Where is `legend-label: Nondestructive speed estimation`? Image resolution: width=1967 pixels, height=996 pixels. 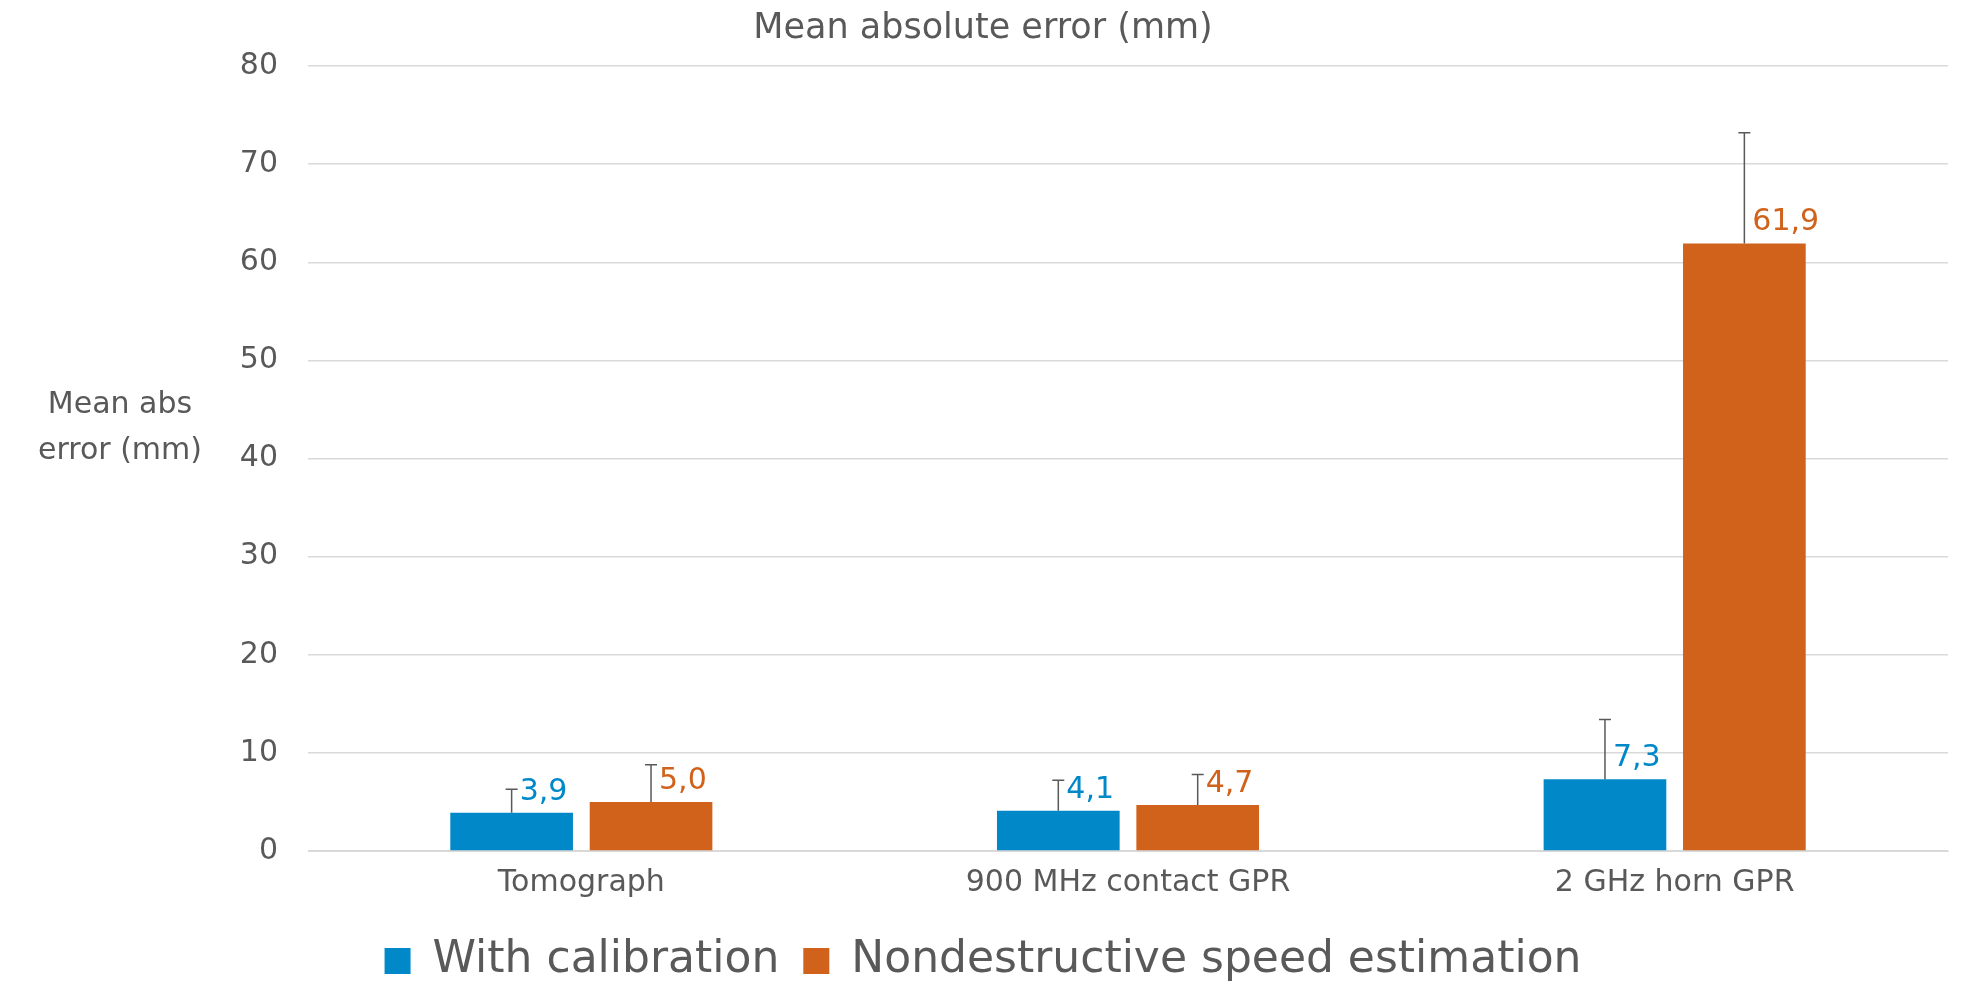
legend-label: Nondestructive speed estimation is located at coordinates (1216, 957).